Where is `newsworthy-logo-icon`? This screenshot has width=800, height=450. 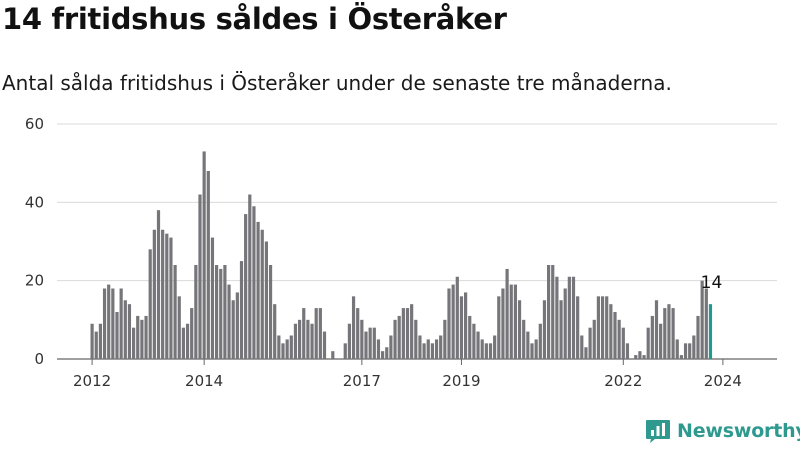
newsworthy-logo-icon is located at coordinates (658, 431).